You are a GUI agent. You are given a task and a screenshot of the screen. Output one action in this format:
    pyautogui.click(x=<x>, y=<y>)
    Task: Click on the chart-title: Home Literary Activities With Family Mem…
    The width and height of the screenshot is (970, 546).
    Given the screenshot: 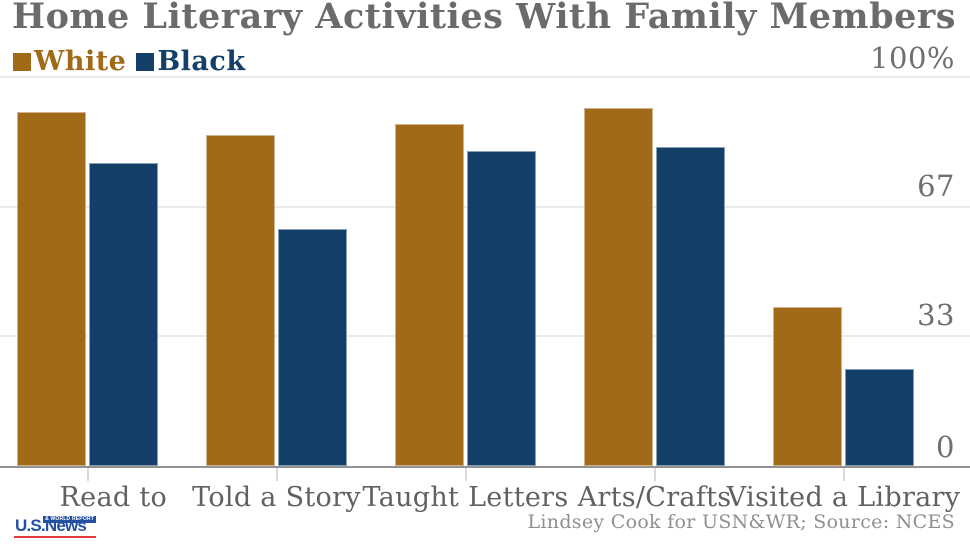 What is the action you would take?
    pyautogui.click(x=484, y=18)
    